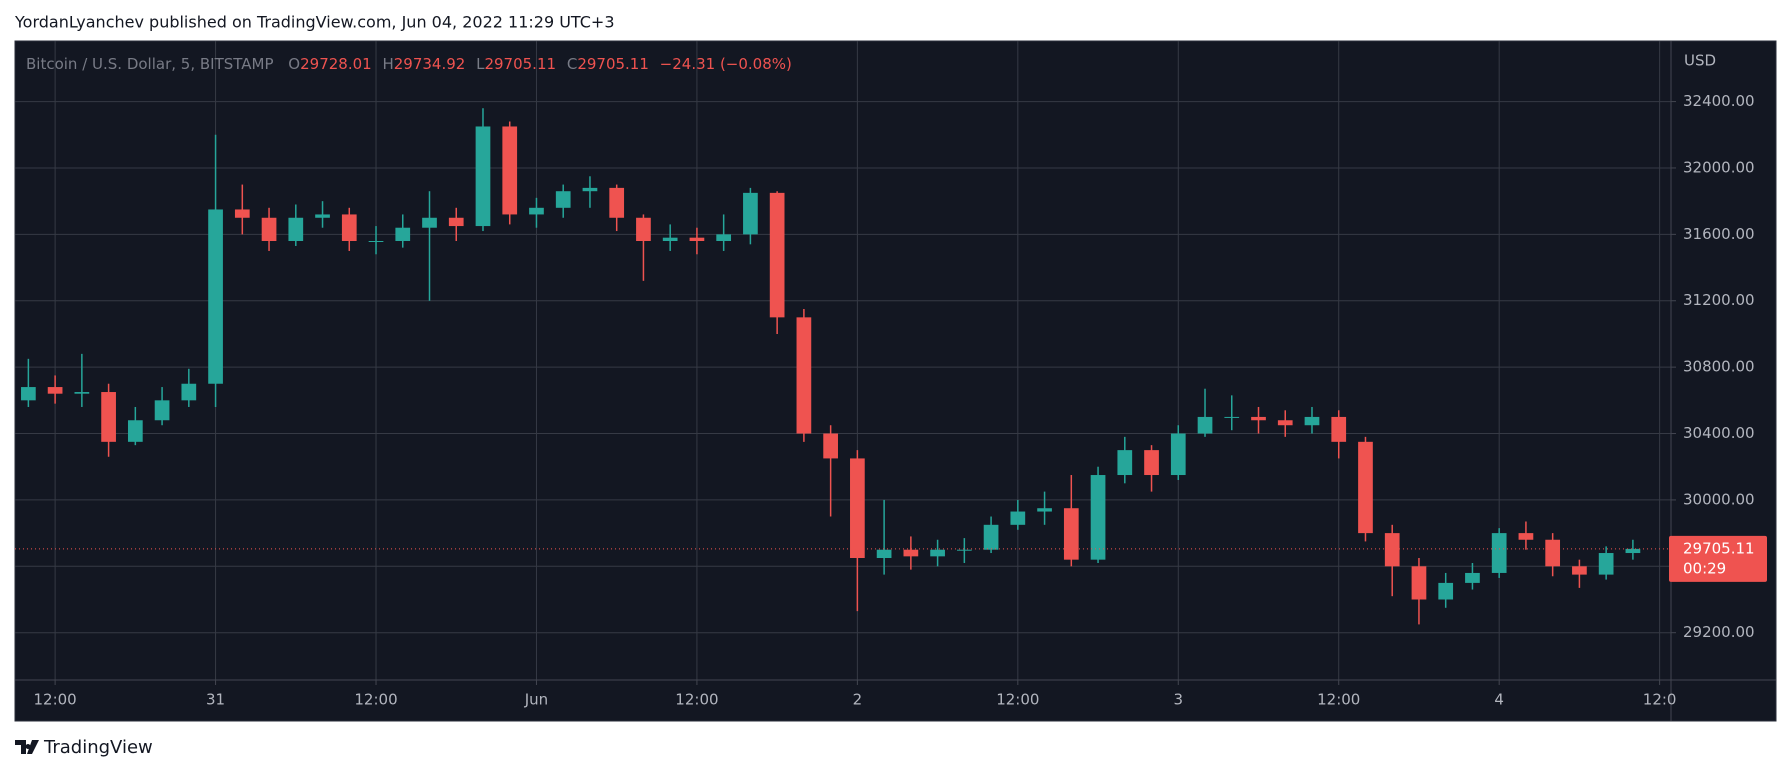 This screenshot has height=774, width=1791. I want to click on y-tick-label: 32400.00, so click(1719, 101).